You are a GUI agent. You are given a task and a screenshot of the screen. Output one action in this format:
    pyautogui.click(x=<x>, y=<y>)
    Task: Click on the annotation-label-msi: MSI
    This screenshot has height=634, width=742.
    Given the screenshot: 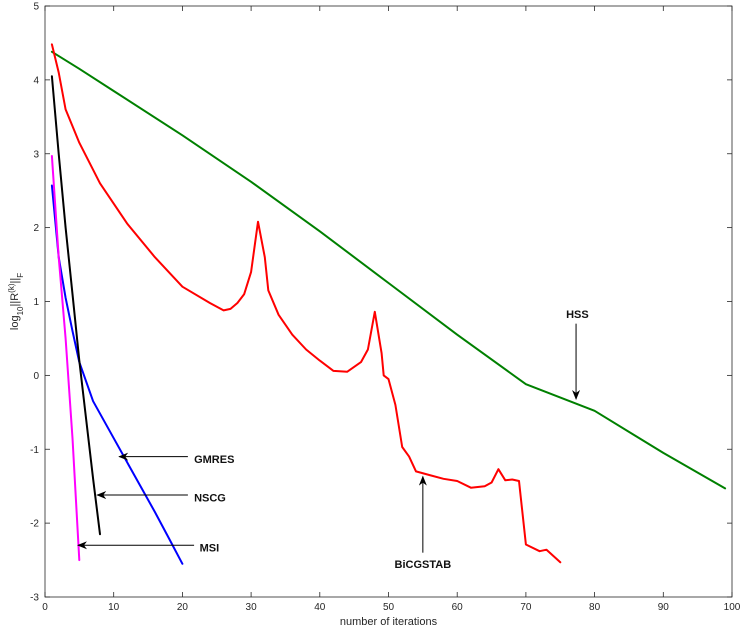 What is the action you would take?
    pyautogui.click(x=210, y=549)
    